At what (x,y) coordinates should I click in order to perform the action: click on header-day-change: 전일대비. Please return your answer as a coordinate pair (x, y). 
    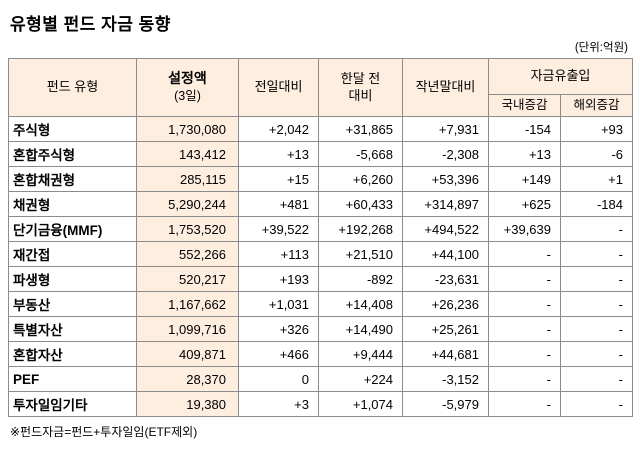
    Looking at the image, I should click on (278, 87).